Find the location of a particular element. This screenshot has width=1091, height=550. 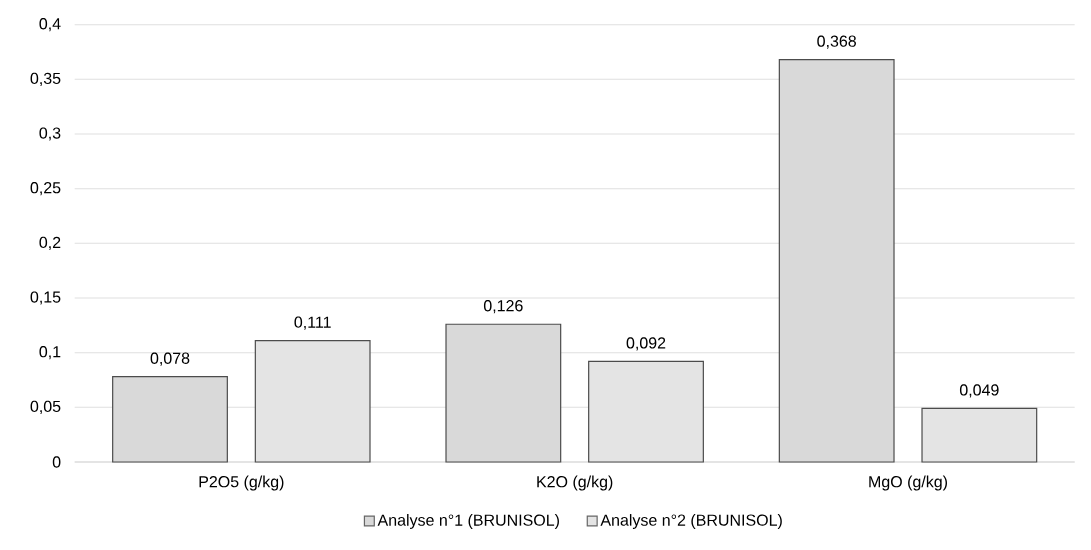

y-tick-label: 0,25 is located at coordinates (45, 189).